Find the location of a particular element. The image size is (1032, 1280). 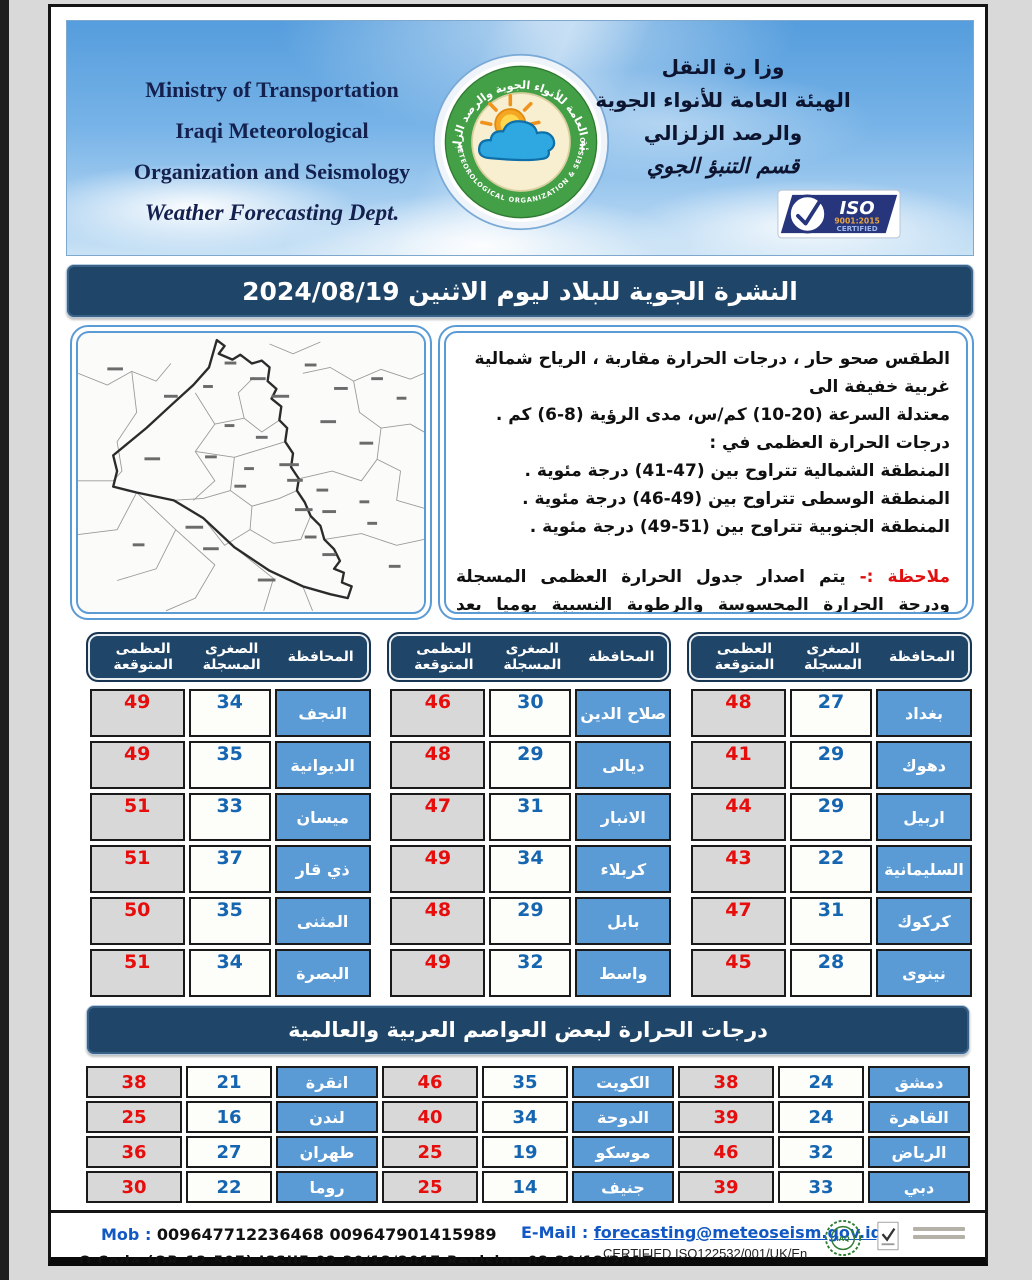

svg-text: IAQ is located at coordinates (843, 1239).